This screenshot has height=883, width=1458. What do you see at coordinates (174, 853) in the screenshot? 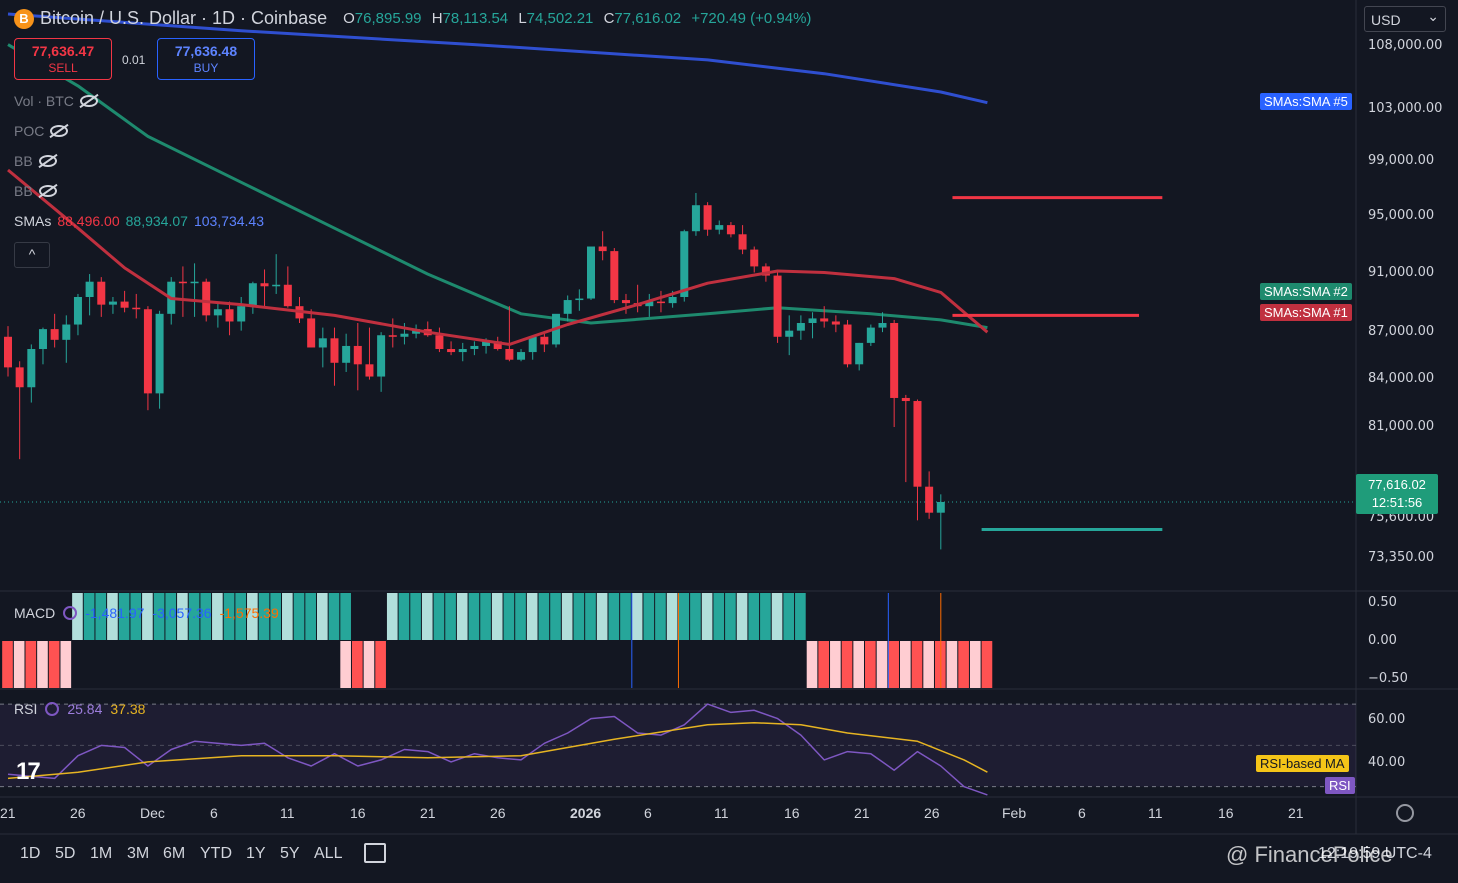
I see `range-button-6m: 6M` at bounding box center [174, 853].